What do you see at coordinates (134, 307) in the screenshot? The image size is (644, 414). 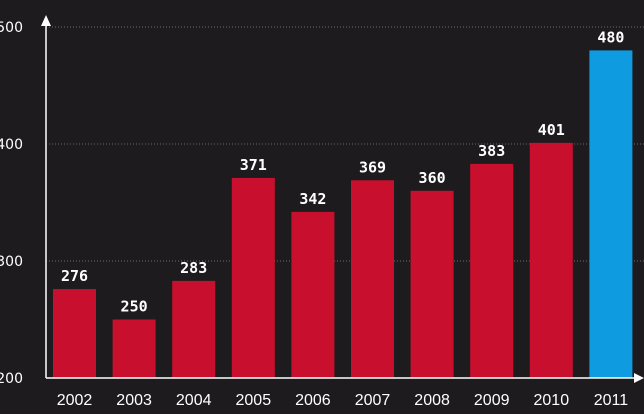 I see `data-label: 250` at bounding box center [134, 307].